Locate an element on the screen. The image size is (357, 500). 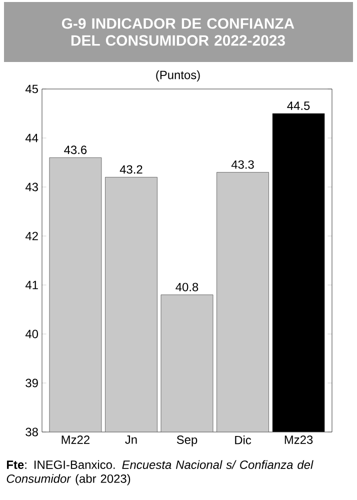
y-tick-label: 40 is located at coordinates (31, 334).